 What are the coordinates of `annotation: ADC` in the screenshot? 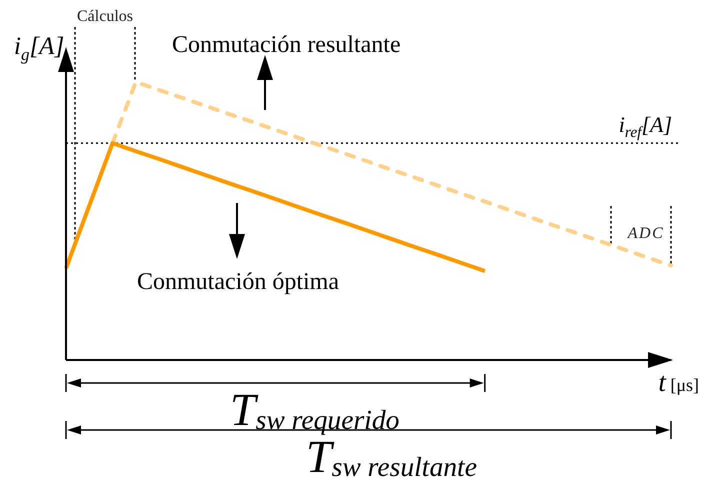 It's located at (645, 233).